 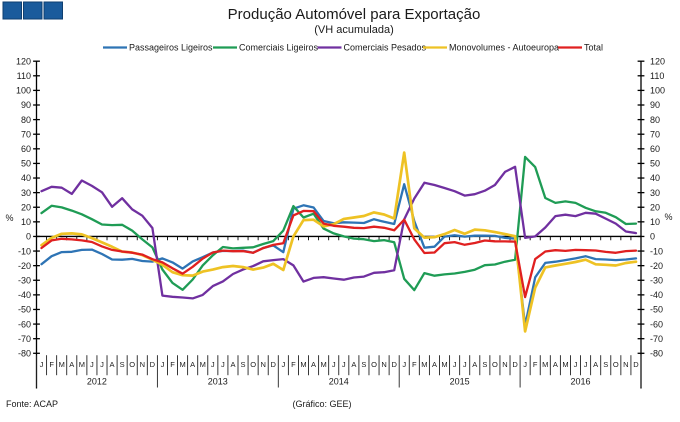 I want to click on svg-text: (VH acumulada), so click(x=353, y=30).